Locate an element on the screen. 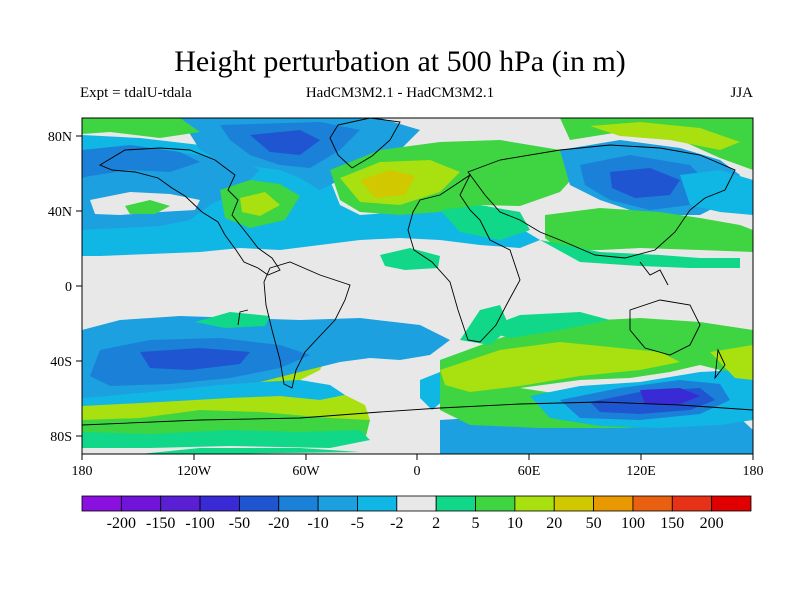  x-axis is located at coordinates (417, 457).